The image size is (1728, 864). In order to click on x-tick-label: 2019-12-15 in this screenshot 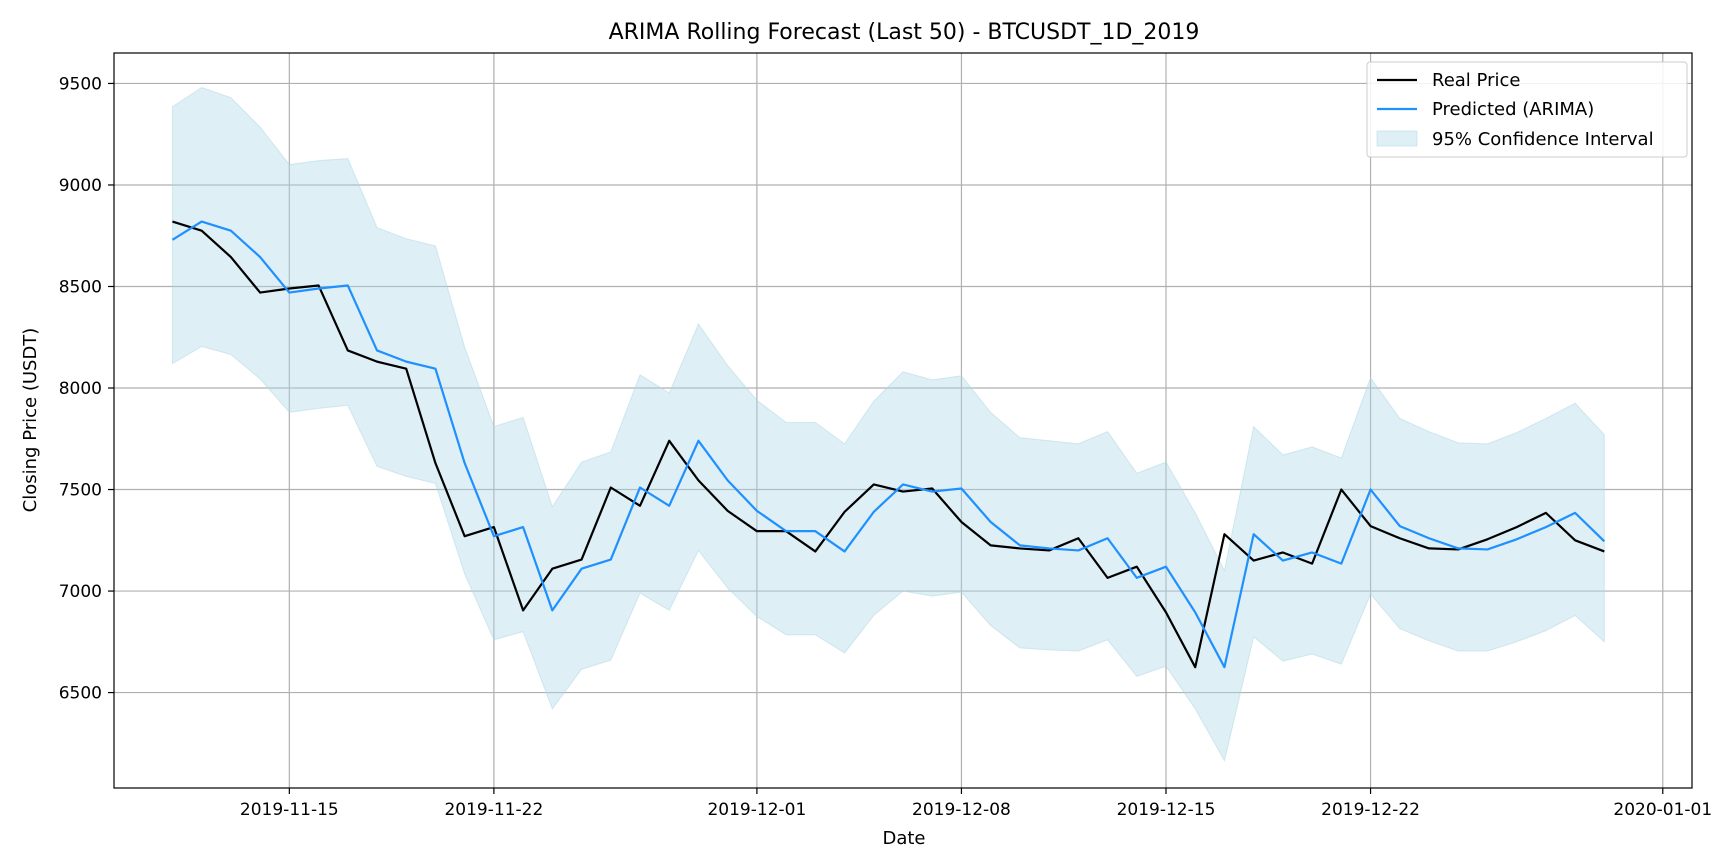, I will do `click(1166, 810)`.